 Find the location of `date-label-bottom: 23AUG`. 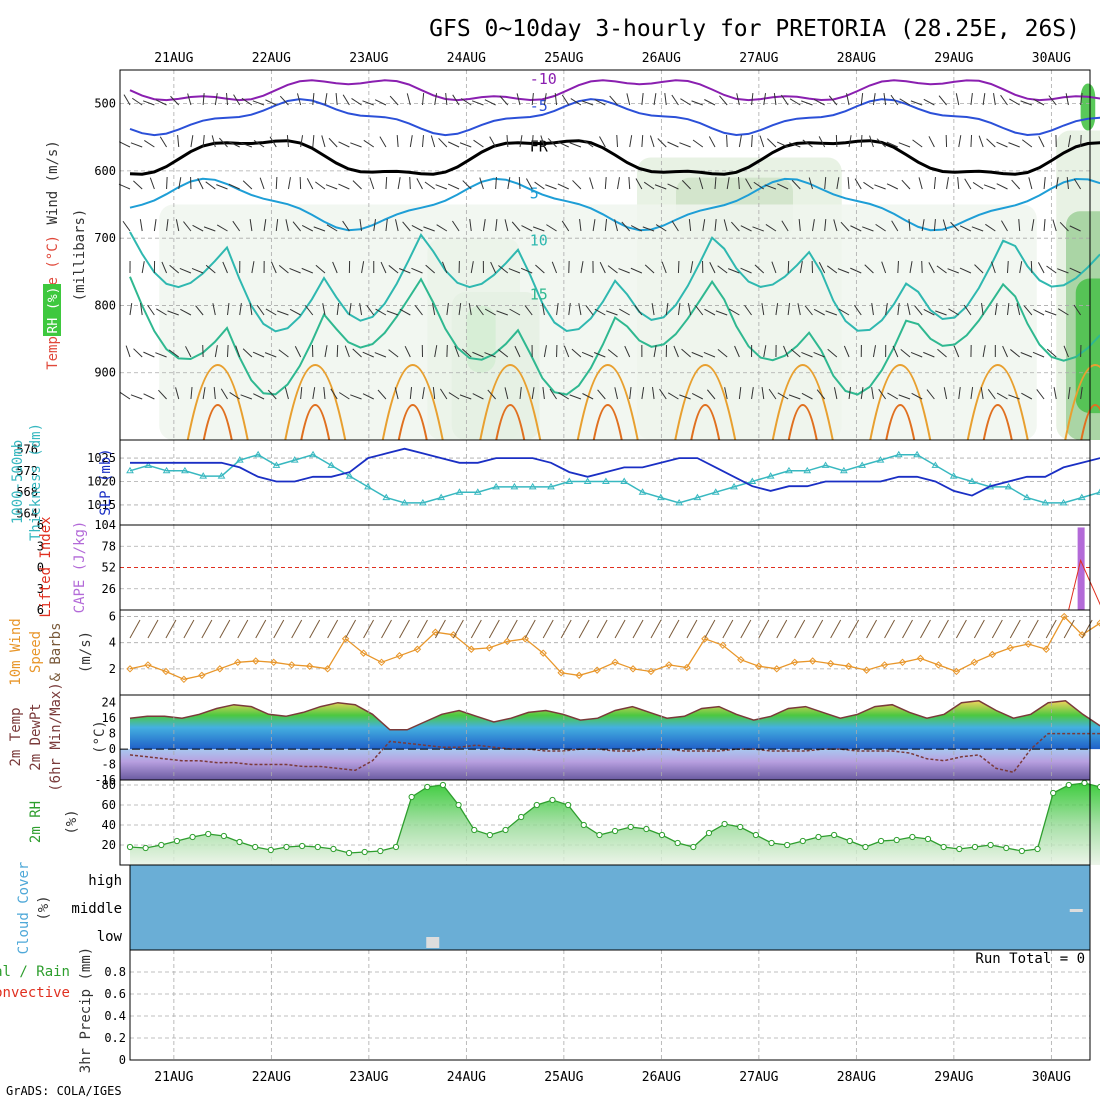

date-label-bottom: 23AUG is located at coordinates (368, 1077).